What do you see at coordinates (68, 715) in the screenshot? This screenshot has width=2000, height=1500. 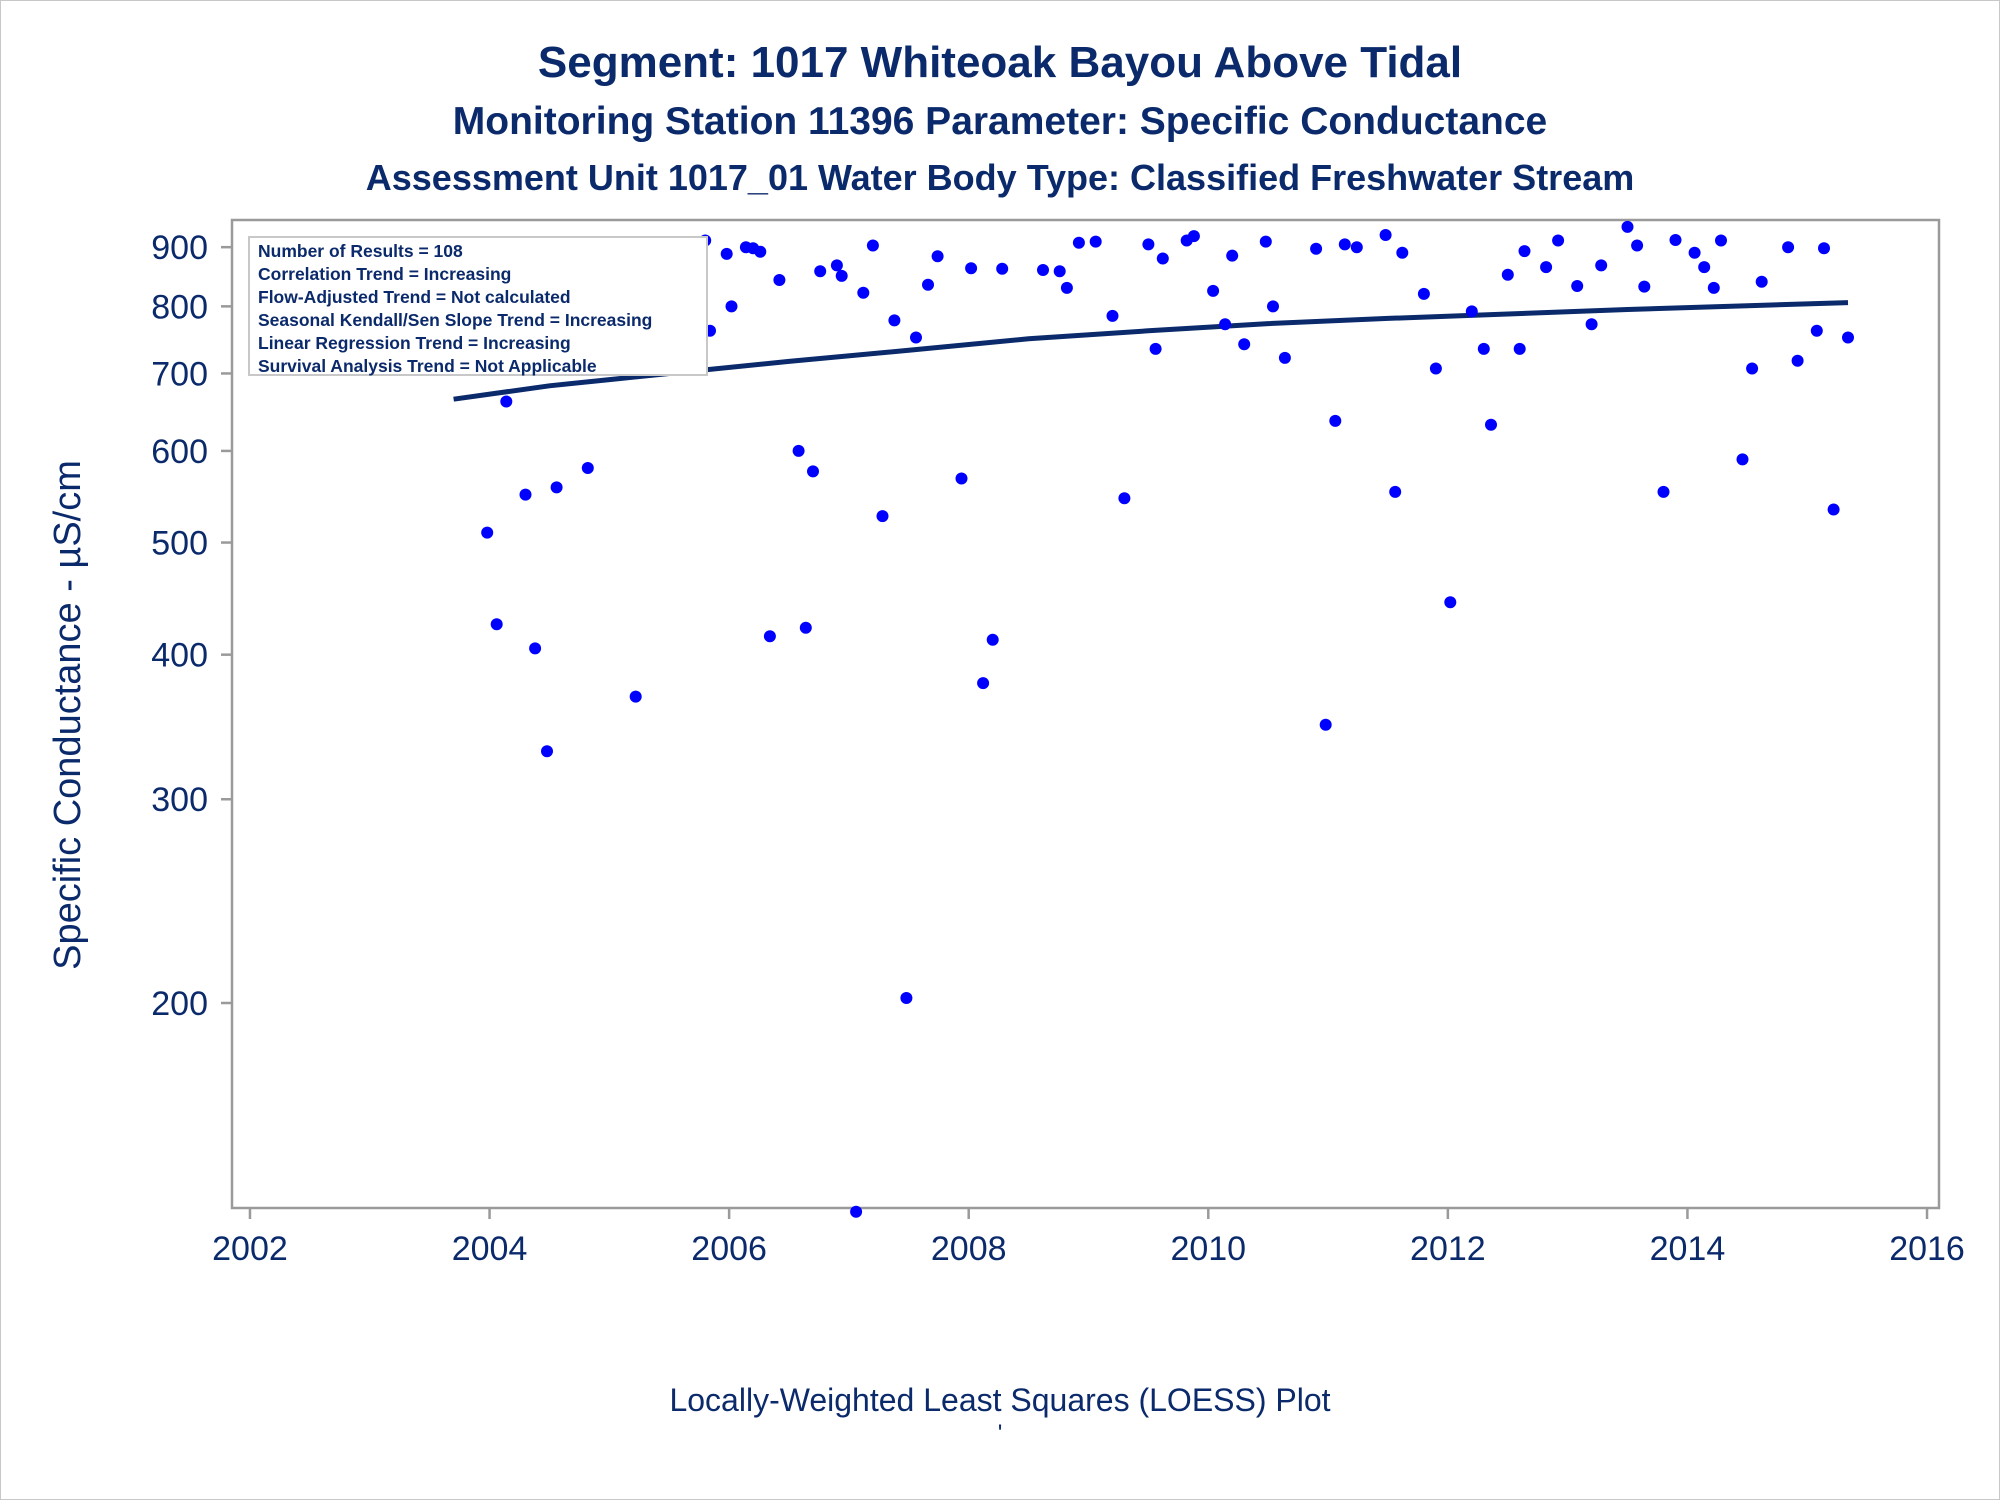 I see `y-axis-label: Specific Conductance - µS/cm` at bounding box center [68, 715].